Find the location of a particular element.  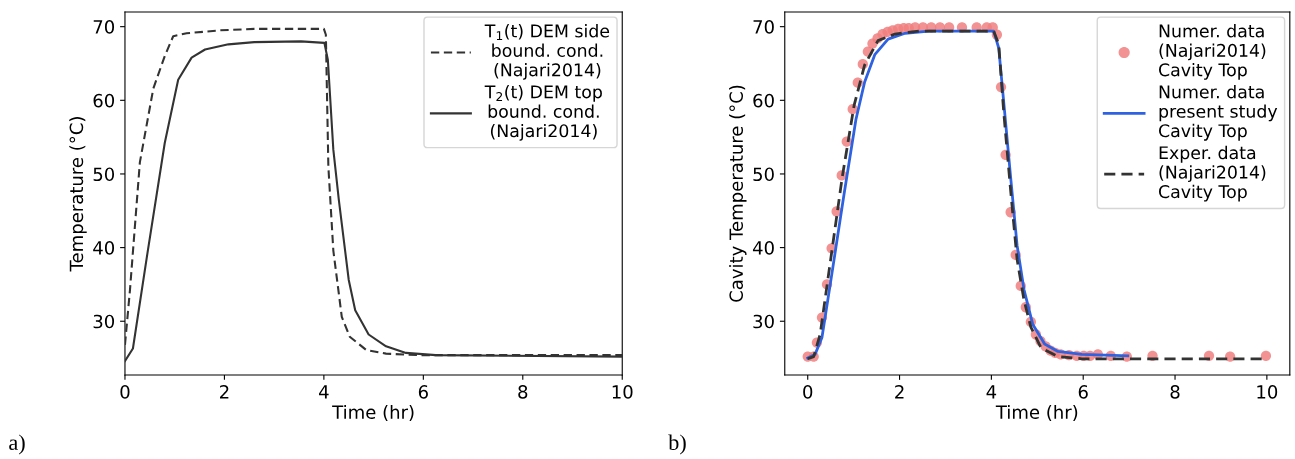

legend-label: Exper. data (Najari2014) Cavity Top is located at coordinates (1212, 173).